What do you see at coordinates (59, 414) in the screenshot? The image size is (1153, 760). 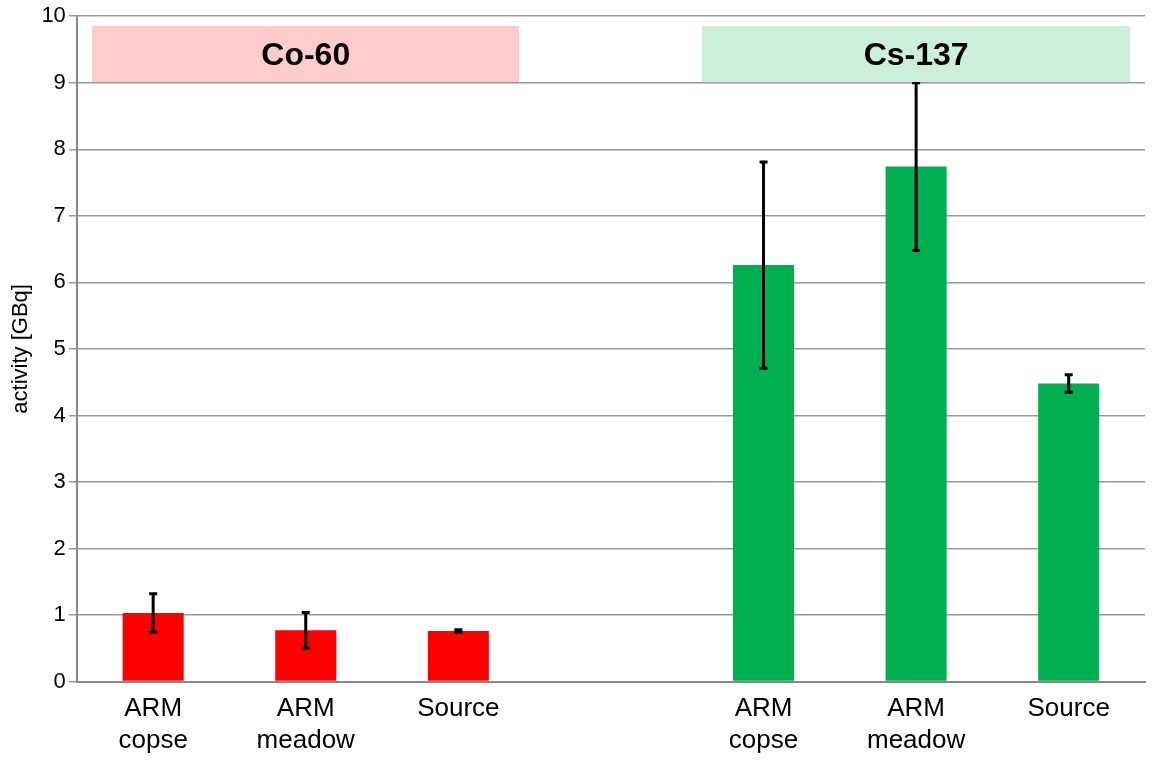 I see `y-tick-label: 4` at bounding box center [59, 414].